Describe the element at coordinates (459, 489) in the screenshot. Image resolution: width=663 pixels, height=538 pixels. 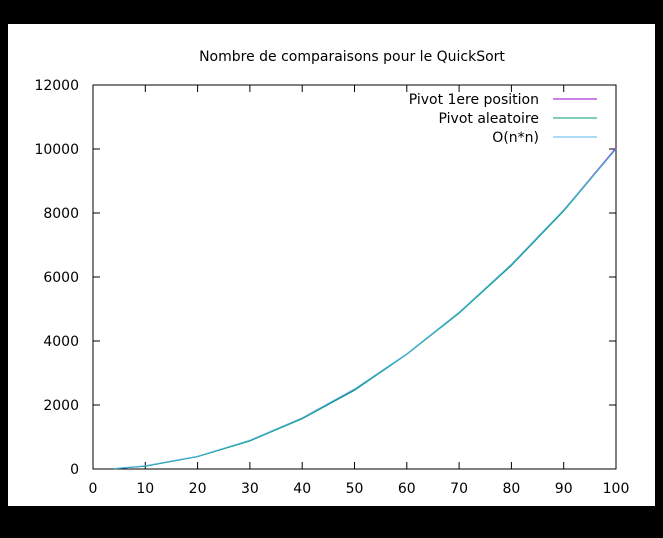
I see `x-tick-label: 70` at that location.